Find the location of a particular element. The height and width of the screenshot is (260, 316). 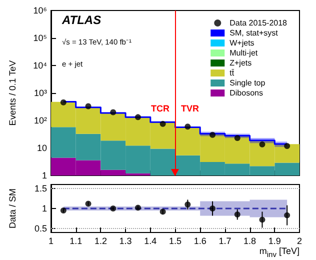

y-tick-label: 10³ is located at coordinates (40, 93).